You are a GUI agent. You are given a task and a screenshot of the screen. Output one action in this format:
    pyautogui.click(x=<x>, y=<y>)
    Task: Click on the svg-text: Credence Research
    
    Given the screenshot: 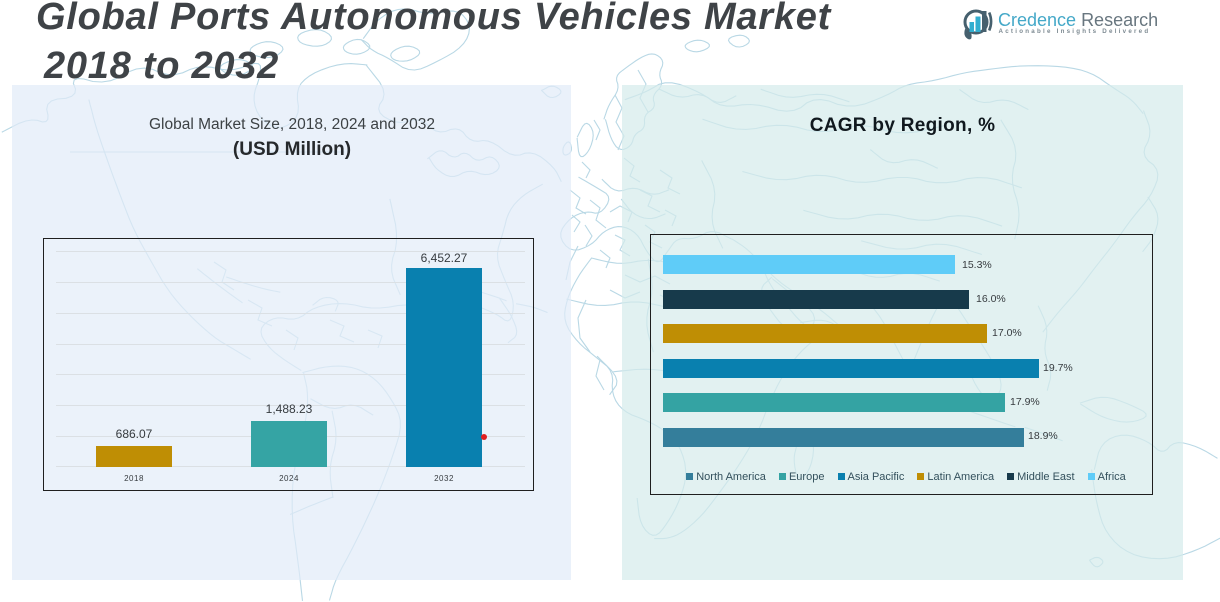 What is the action you would take?
    pyautogui.click(x=1078, y=20)
    